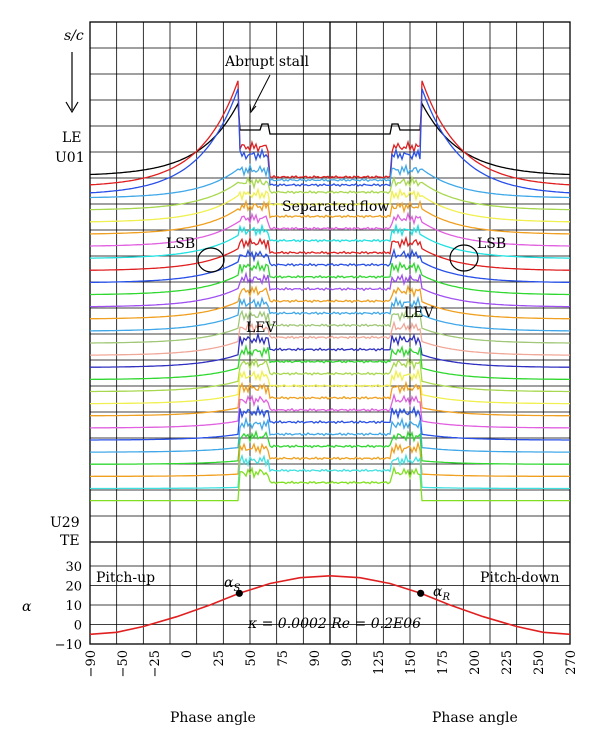 Image resolution: width=600 pixels, height=746 pixels. What do you see at coordinates (73, 587) in the screenshot?
I see `alpha-tick-label: 20` at bounding box center [73, 587].